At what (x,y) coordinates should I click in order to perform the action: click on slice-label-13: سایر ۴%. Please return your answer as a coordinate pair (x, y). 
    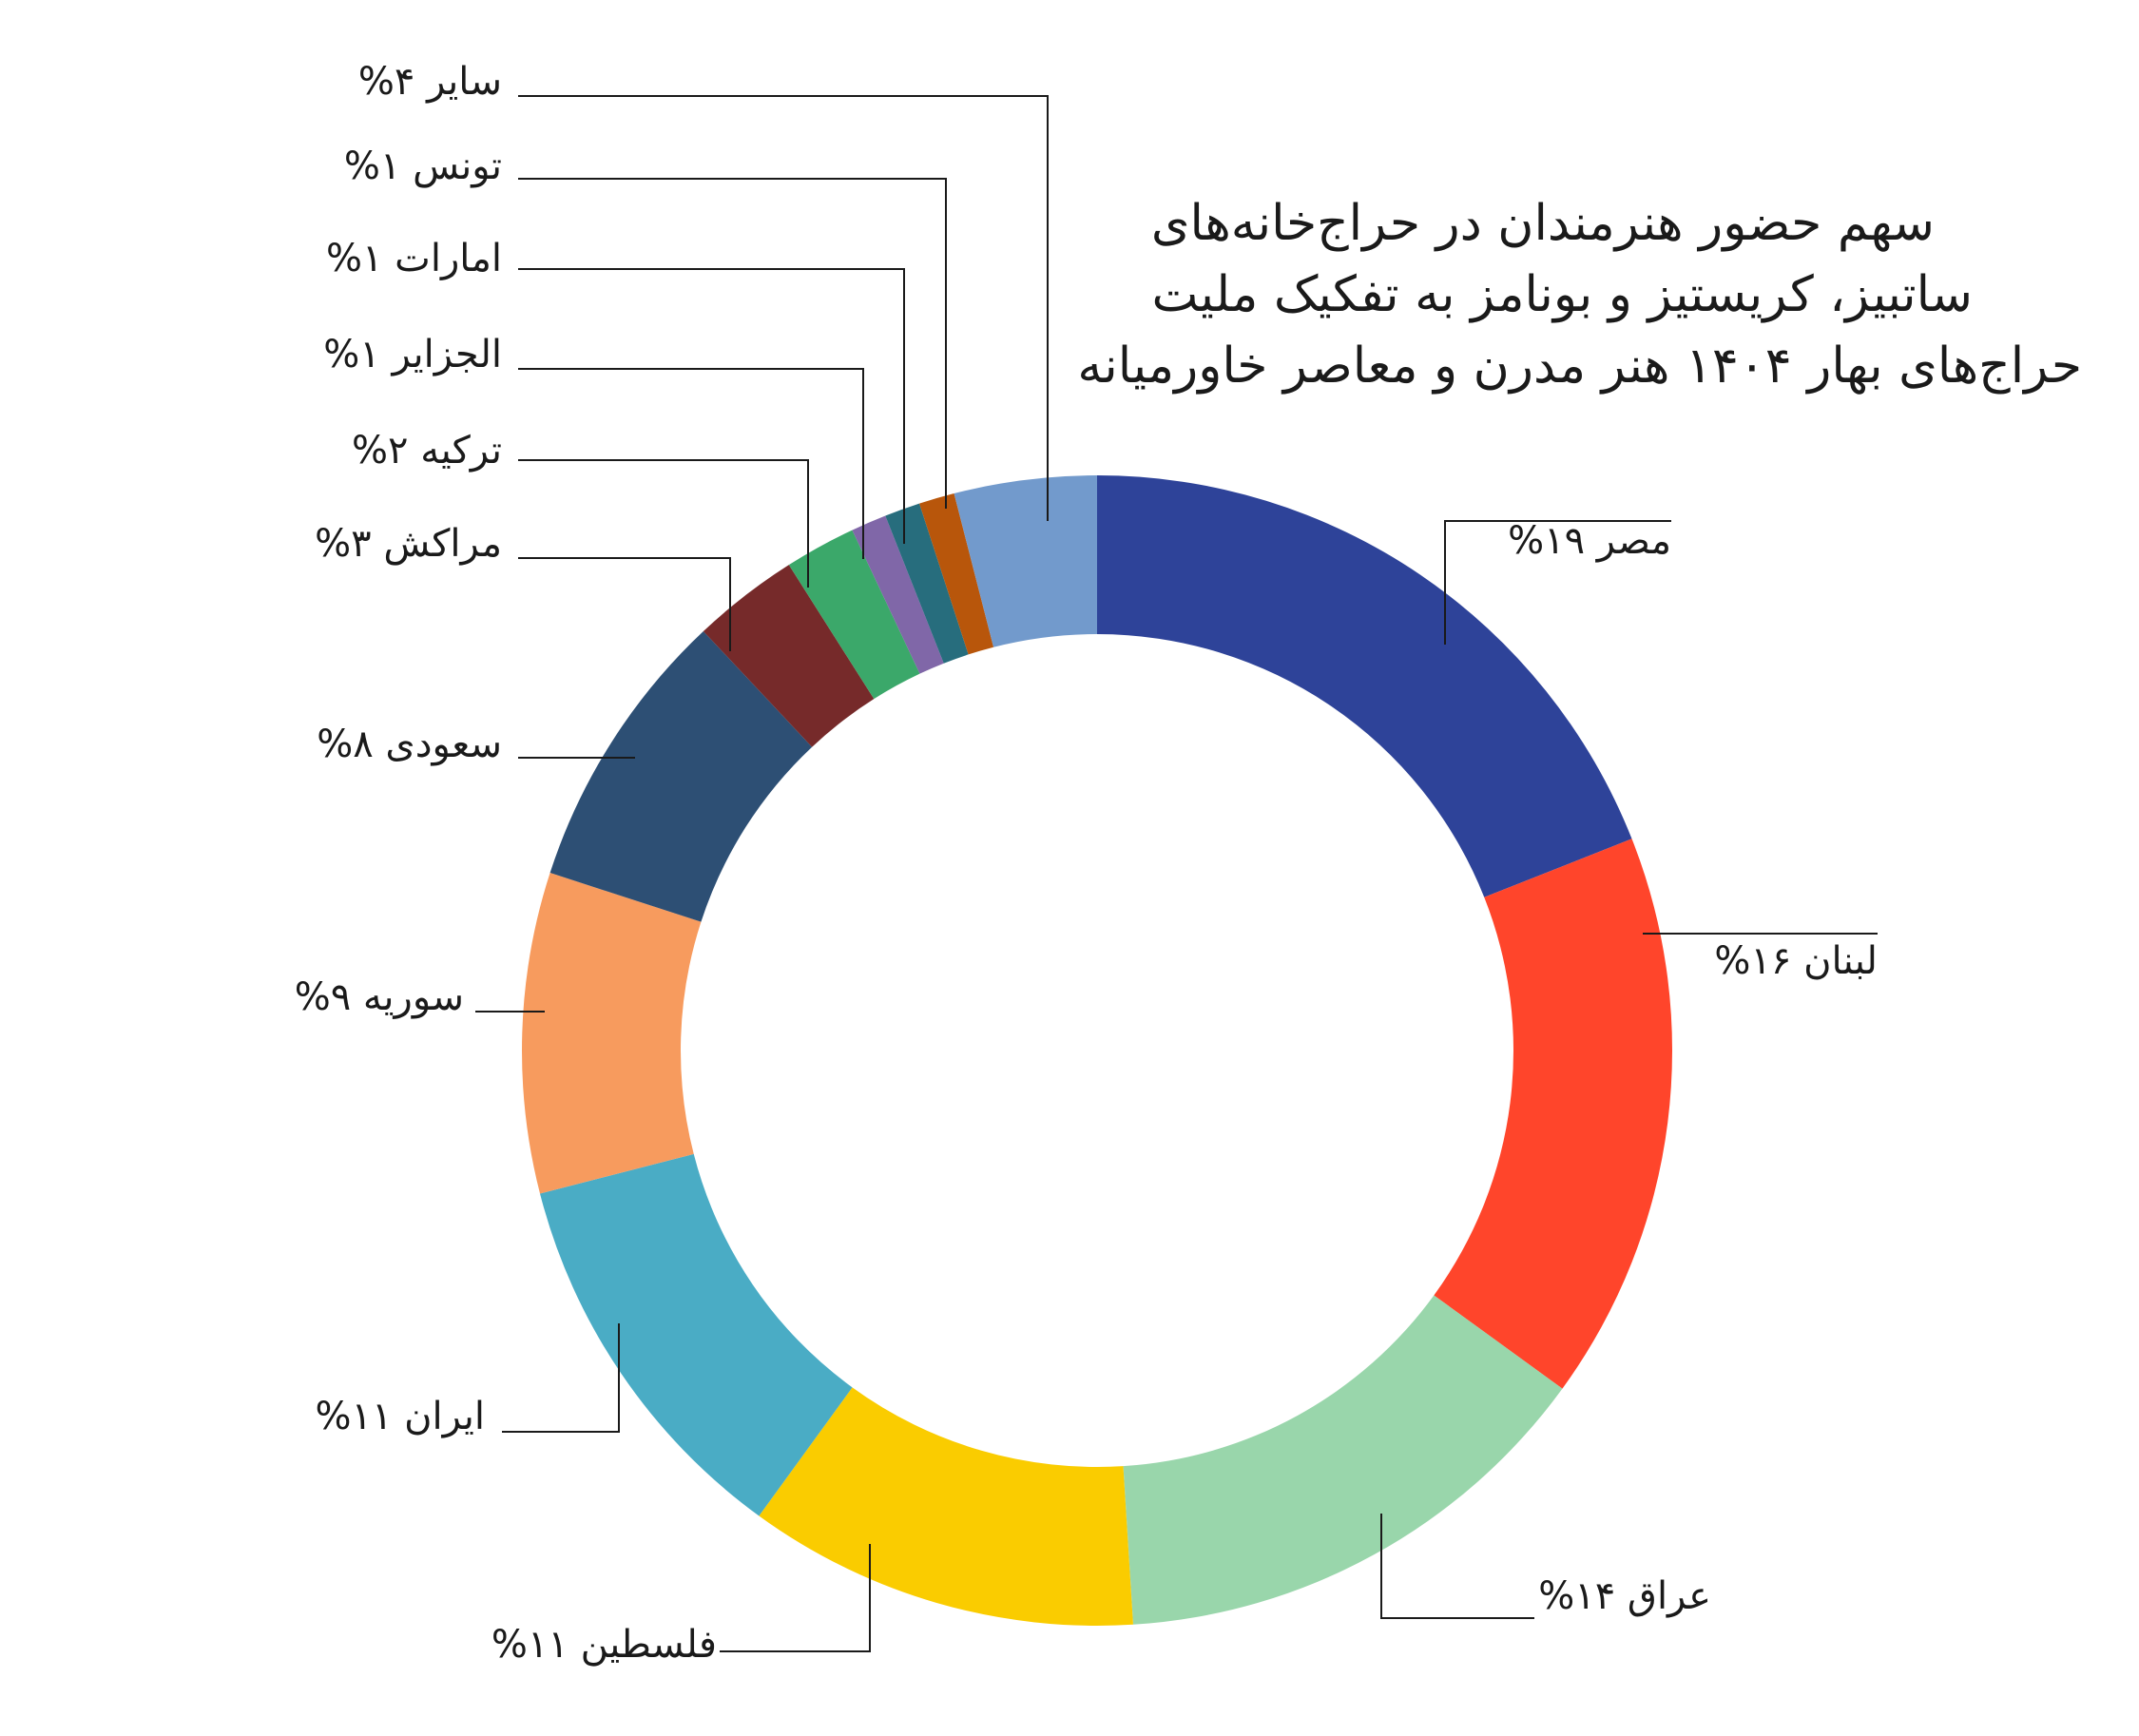
    Looking at the image, I should click on (430, 82).